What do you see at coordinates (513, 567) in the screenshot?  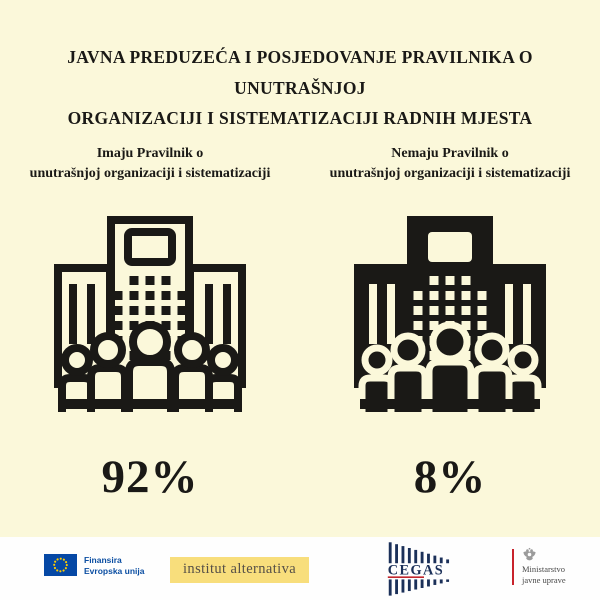 I see `ministry-red-bar` at bounding box center [513, 567].